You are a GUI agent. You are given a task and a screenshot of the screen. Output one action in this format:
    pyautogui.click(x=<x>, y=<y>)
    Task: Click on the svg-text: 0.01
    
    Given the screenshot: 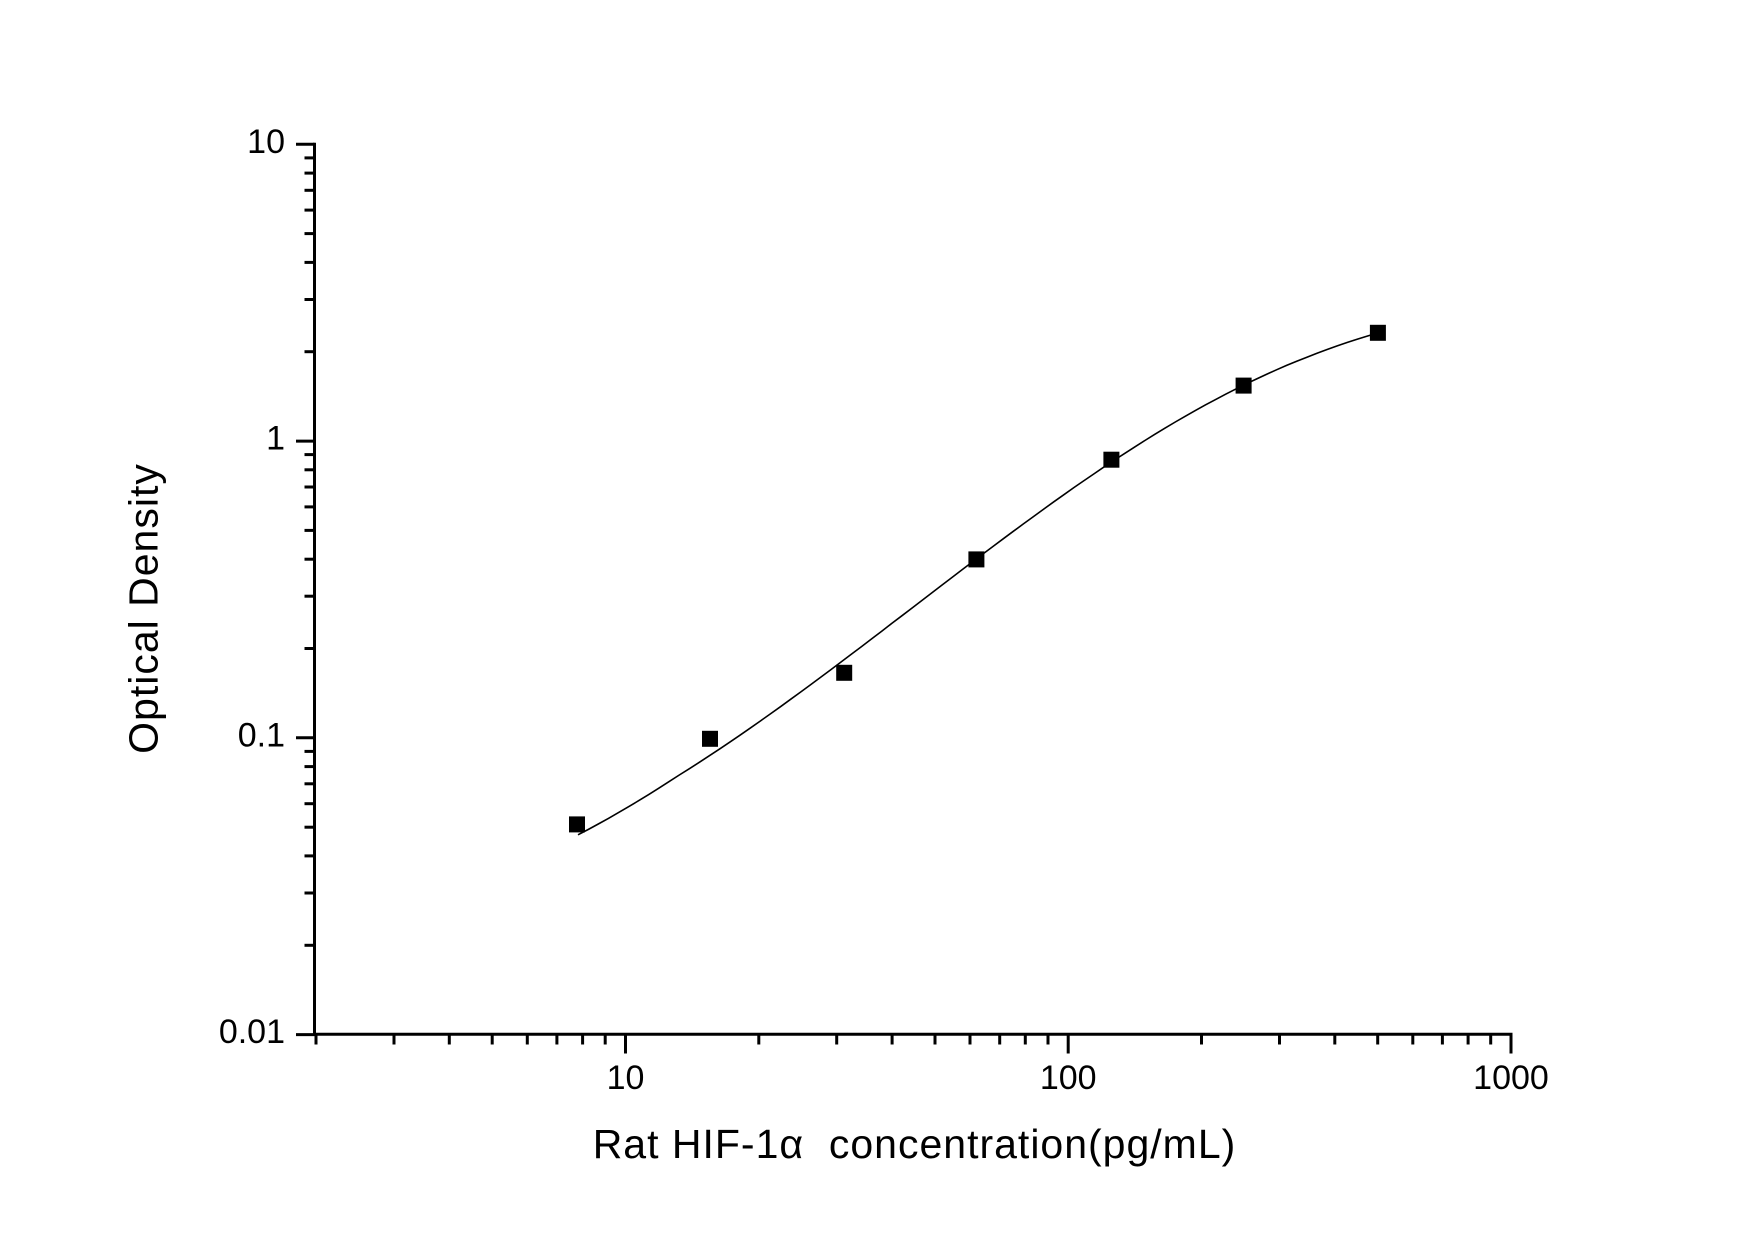 What is the action you would take?
    pyautogui.click(x=252, y=1032)
    